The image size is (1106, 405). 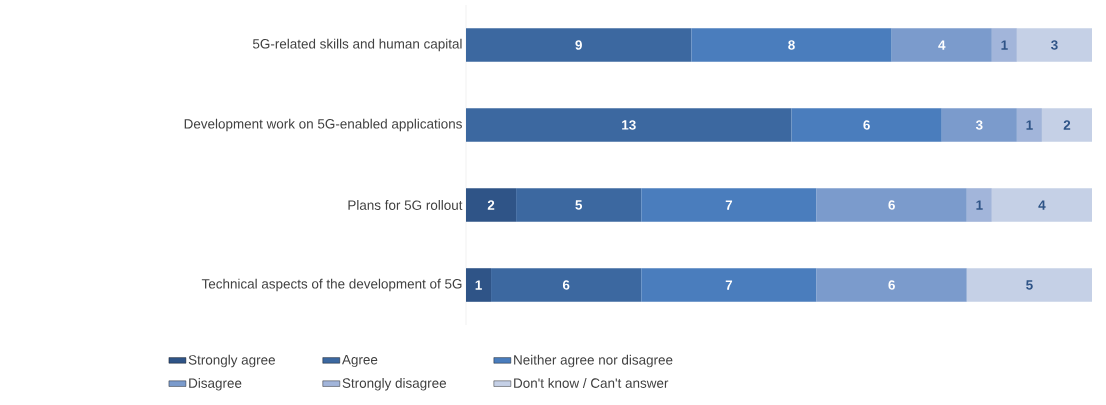 What do you see at coordinates (215, 384) in the screenshot?
I see `legend-label: Disagree` at bounding box center [215, 384].